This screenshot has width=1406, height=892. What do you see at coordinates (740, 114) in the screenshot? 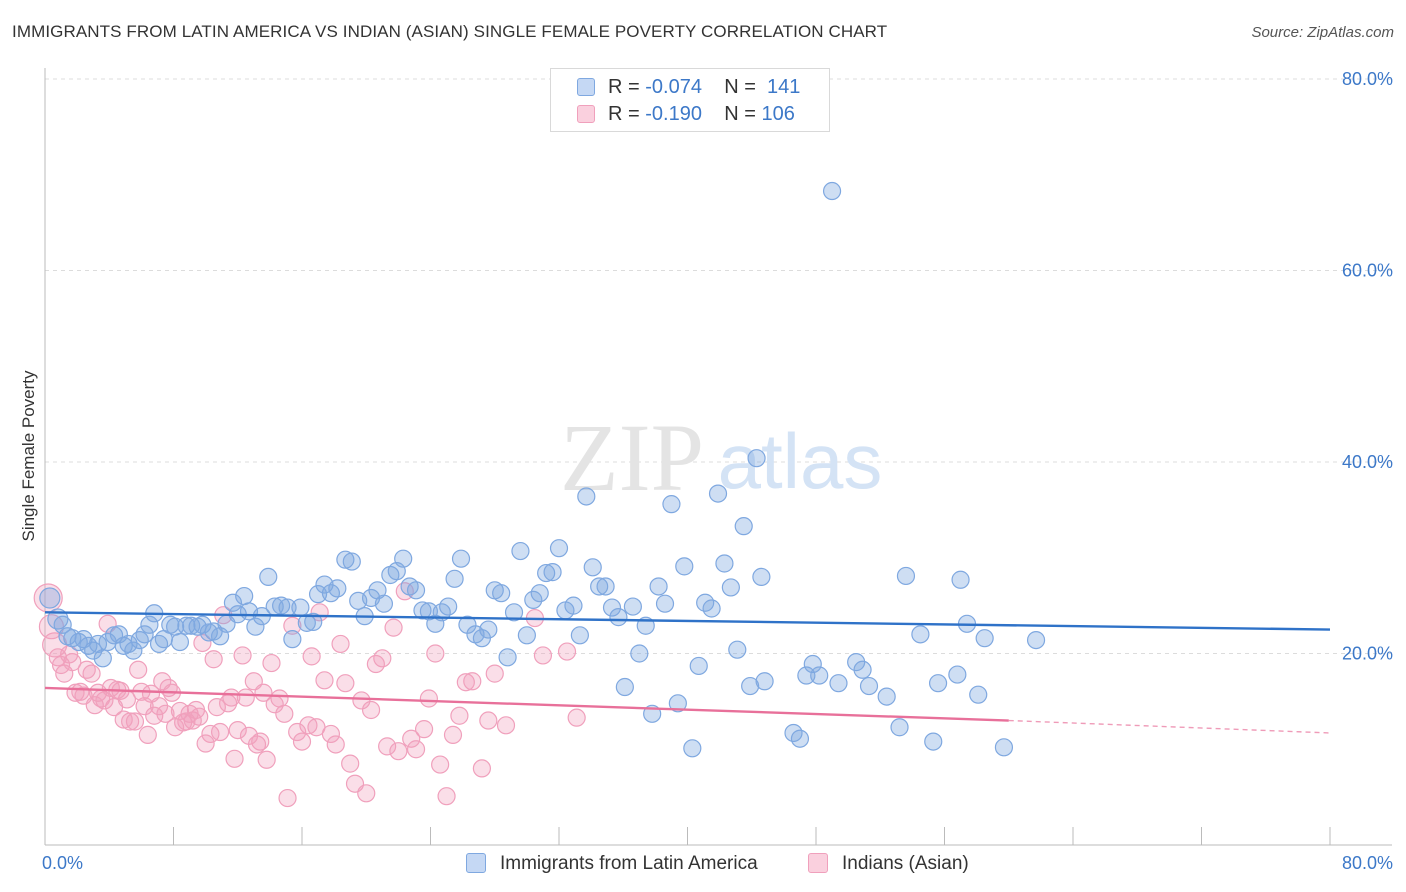
I see `legend-n-label: N =` at bounding box center [740, 114].